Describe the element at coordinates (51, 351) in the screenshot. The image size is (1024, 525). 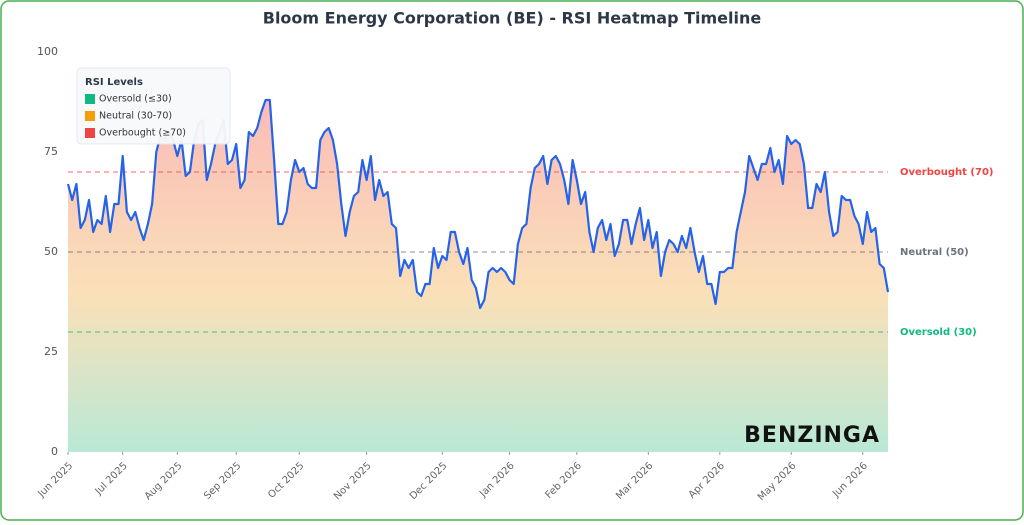
I see `y-tick-label: 25` at that location.